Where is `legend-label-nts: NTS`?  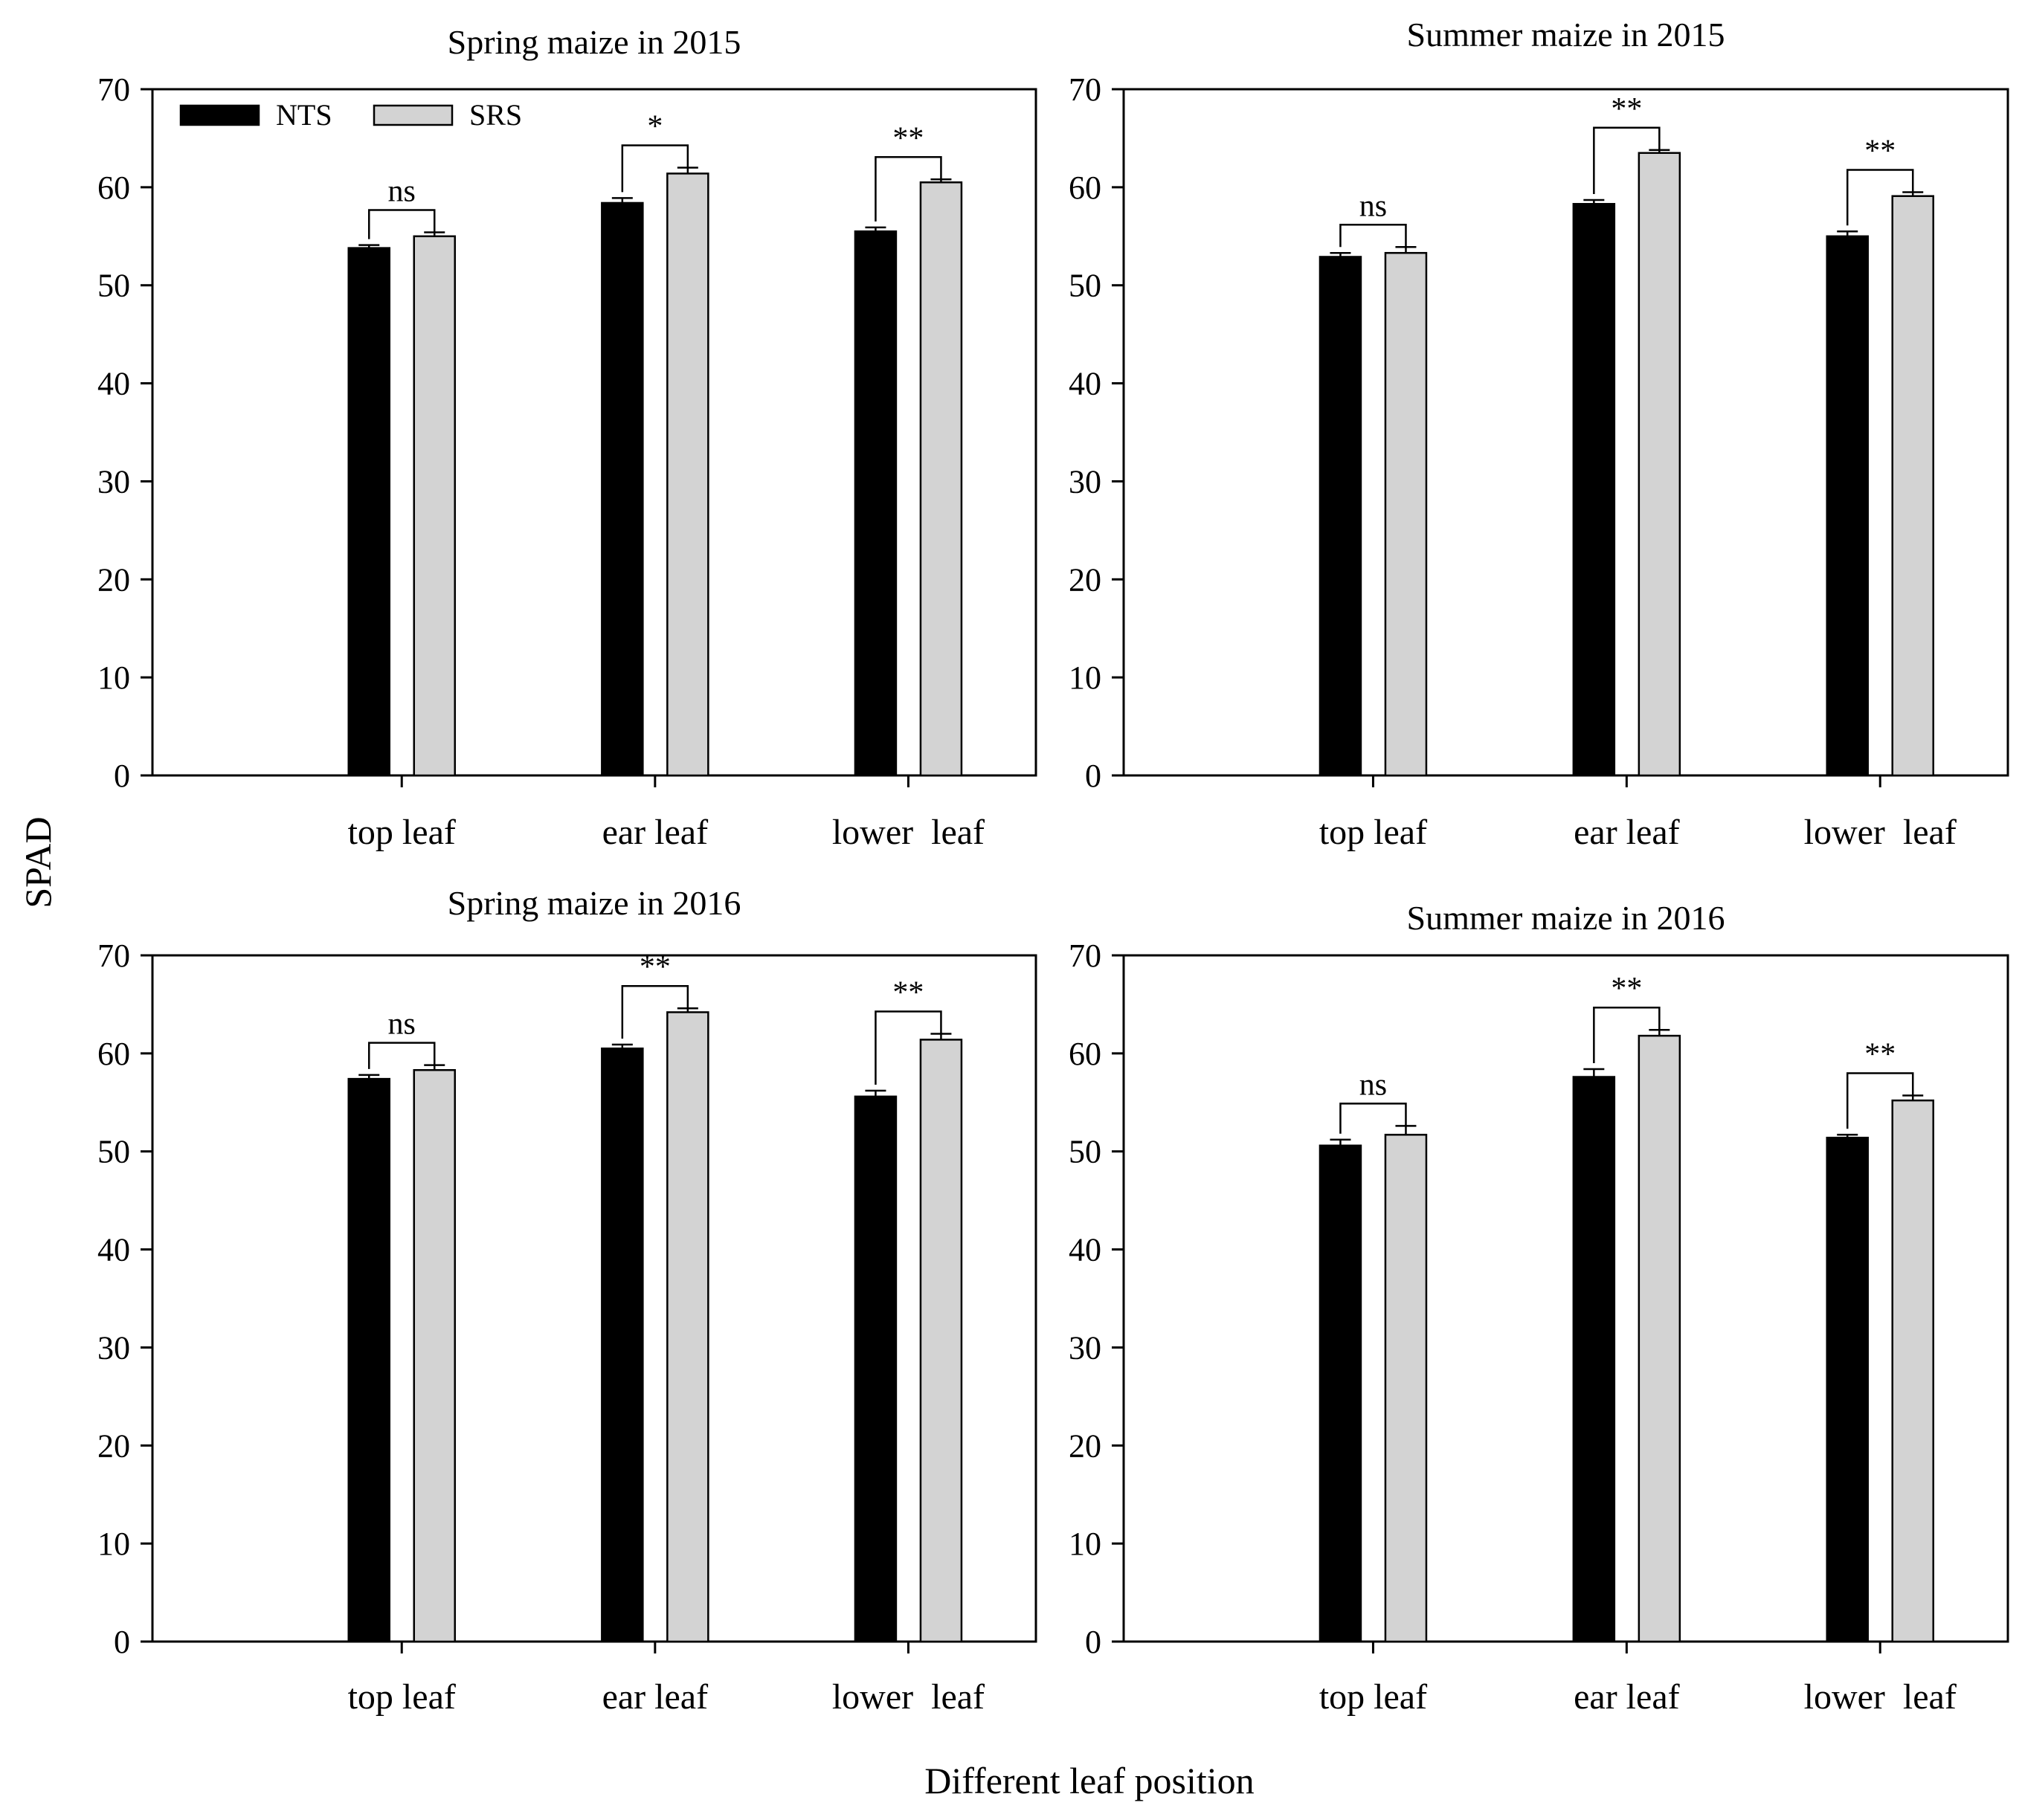 legend-label-nts: NTS is located at coordinates (304, 115).